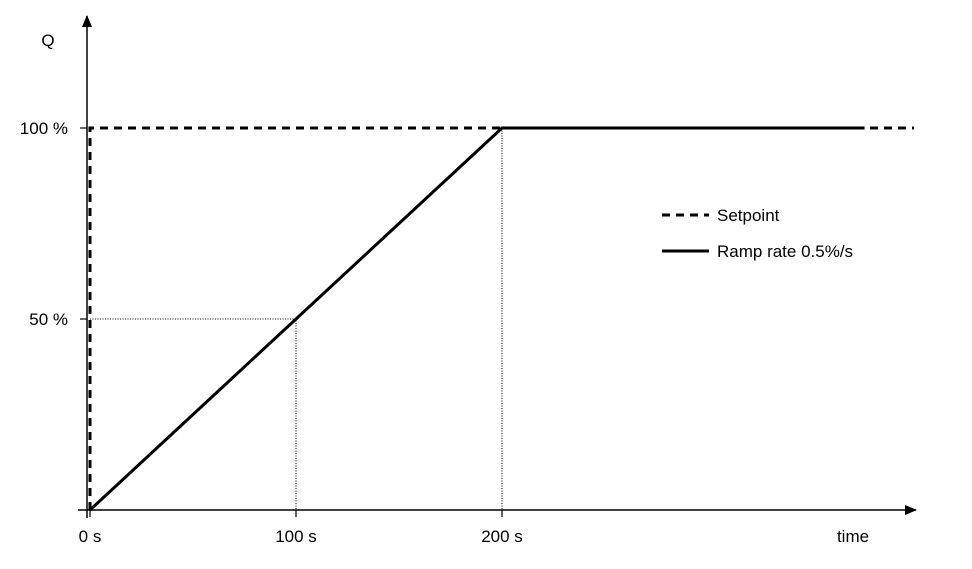 The width and height of the screenshot is (972, 569). Describe the element at coordinates (48, 319) in the screenshot. I see `y-tick-label-1: 50 %` at that location.